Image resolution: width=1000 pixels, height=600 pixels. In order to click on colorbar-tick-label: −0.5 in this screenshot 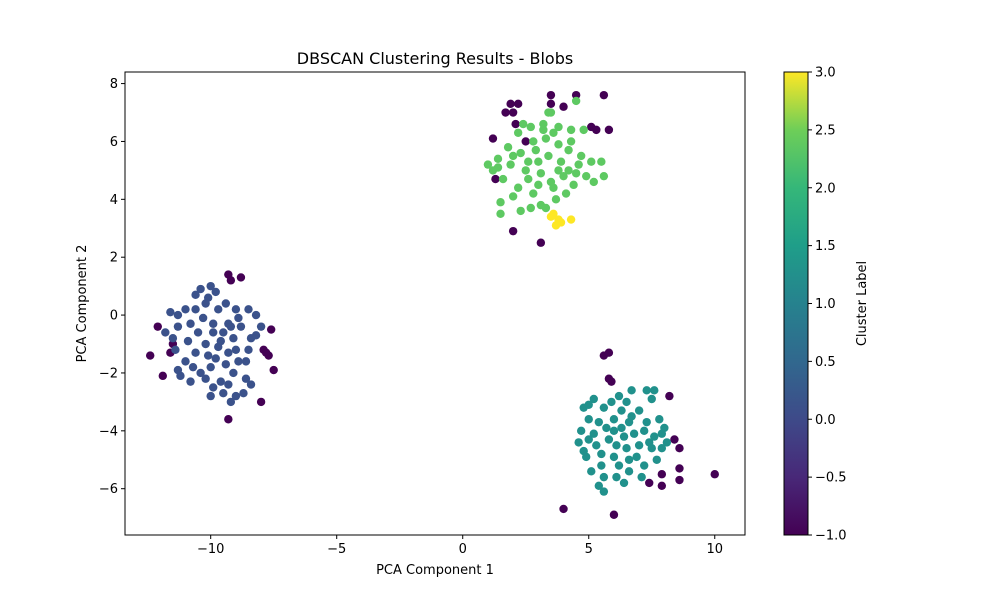, I will do `click(831, 478)`.